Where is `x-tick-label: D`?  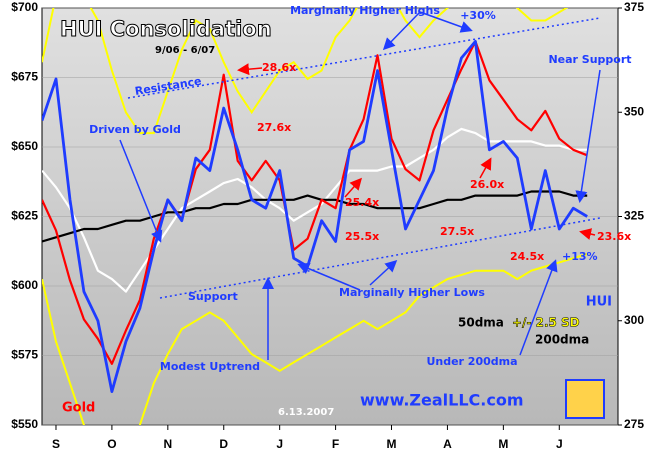 x-tick-label: D is located at coordinates (223, 444).